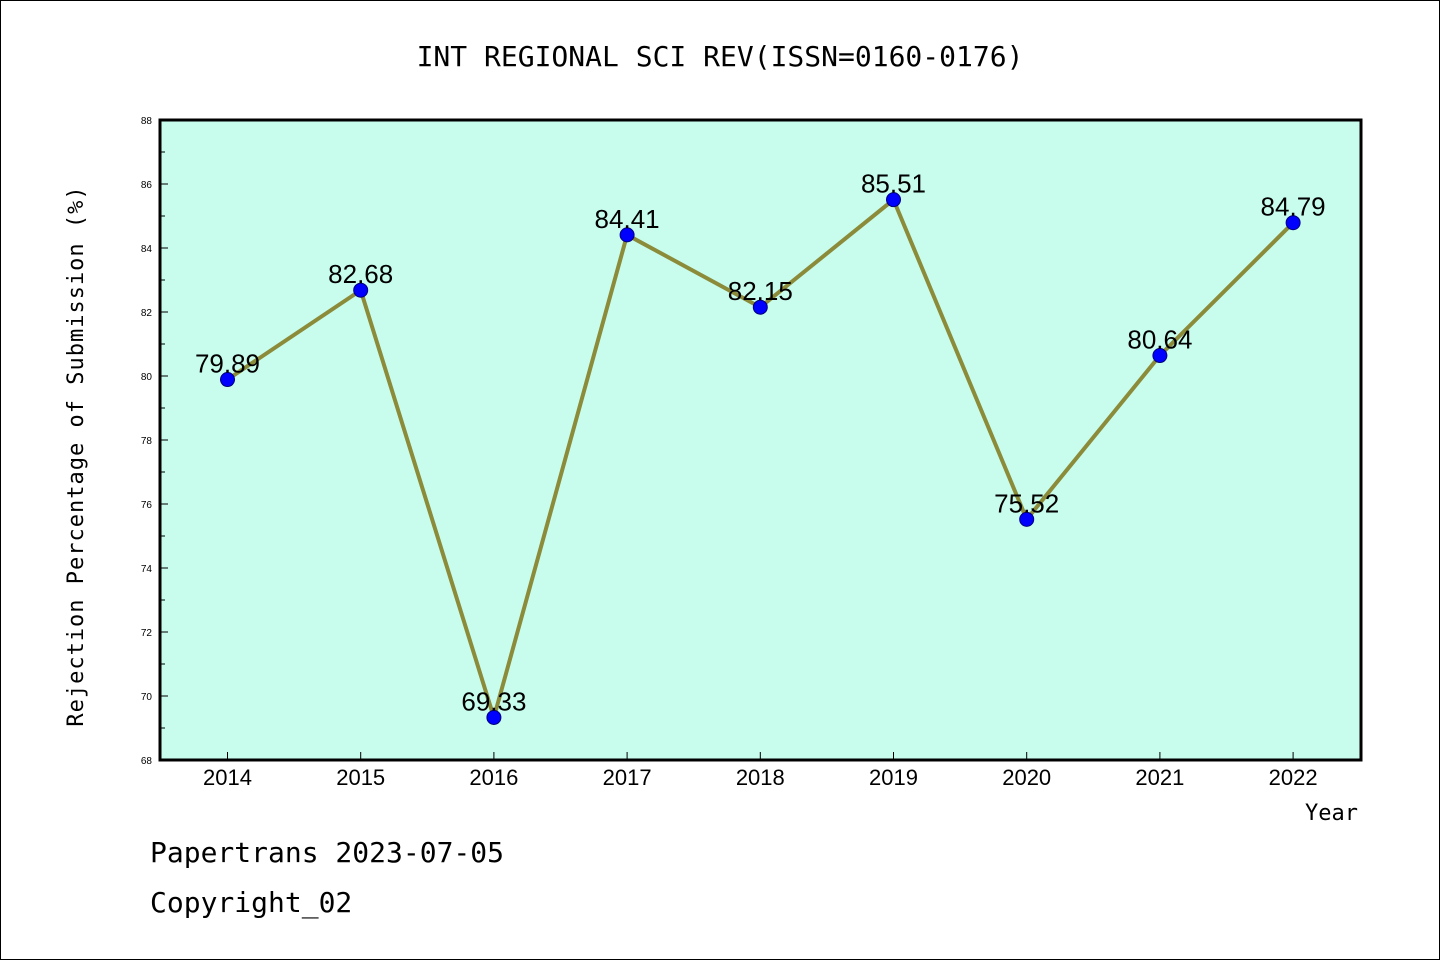  I want to click on data-label: 75.52, so click(1026, 503).